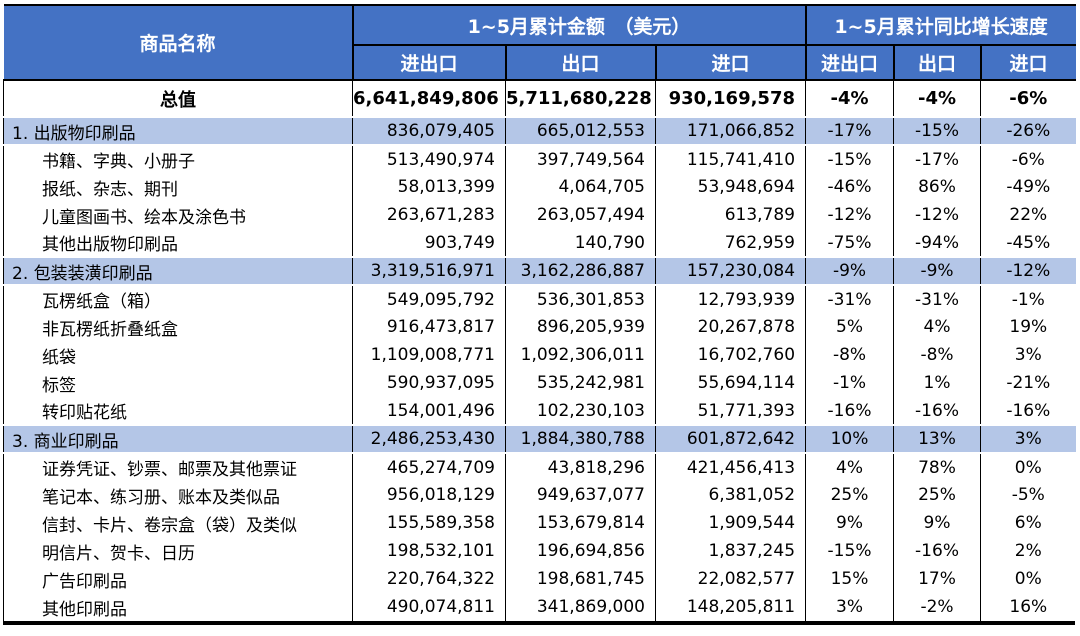 This screenshot has height=636, width=1080. I want to click on amount-value-cell: 549,095,792, so click(429, 299).